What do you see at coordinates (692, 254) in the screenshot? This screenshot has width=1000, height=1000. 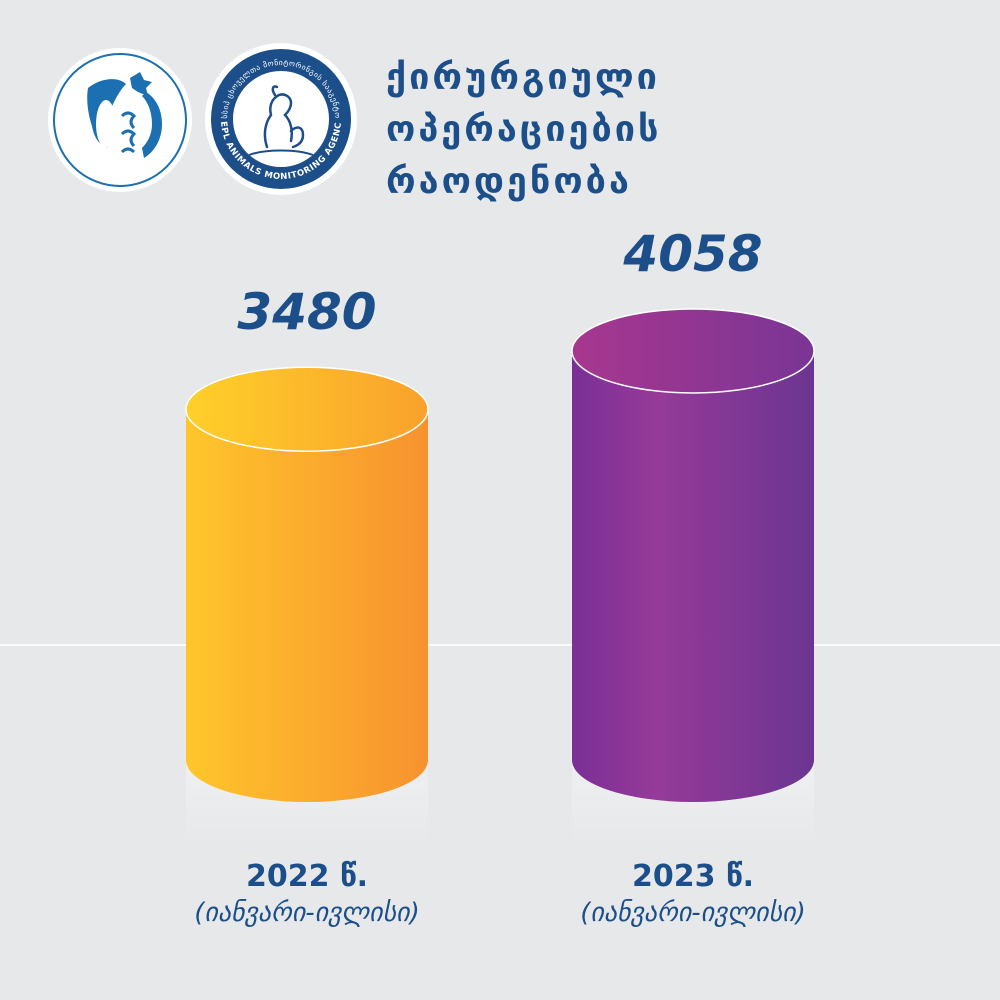 I see `value-label-2023: 4058` at bounding box center [692, 254].